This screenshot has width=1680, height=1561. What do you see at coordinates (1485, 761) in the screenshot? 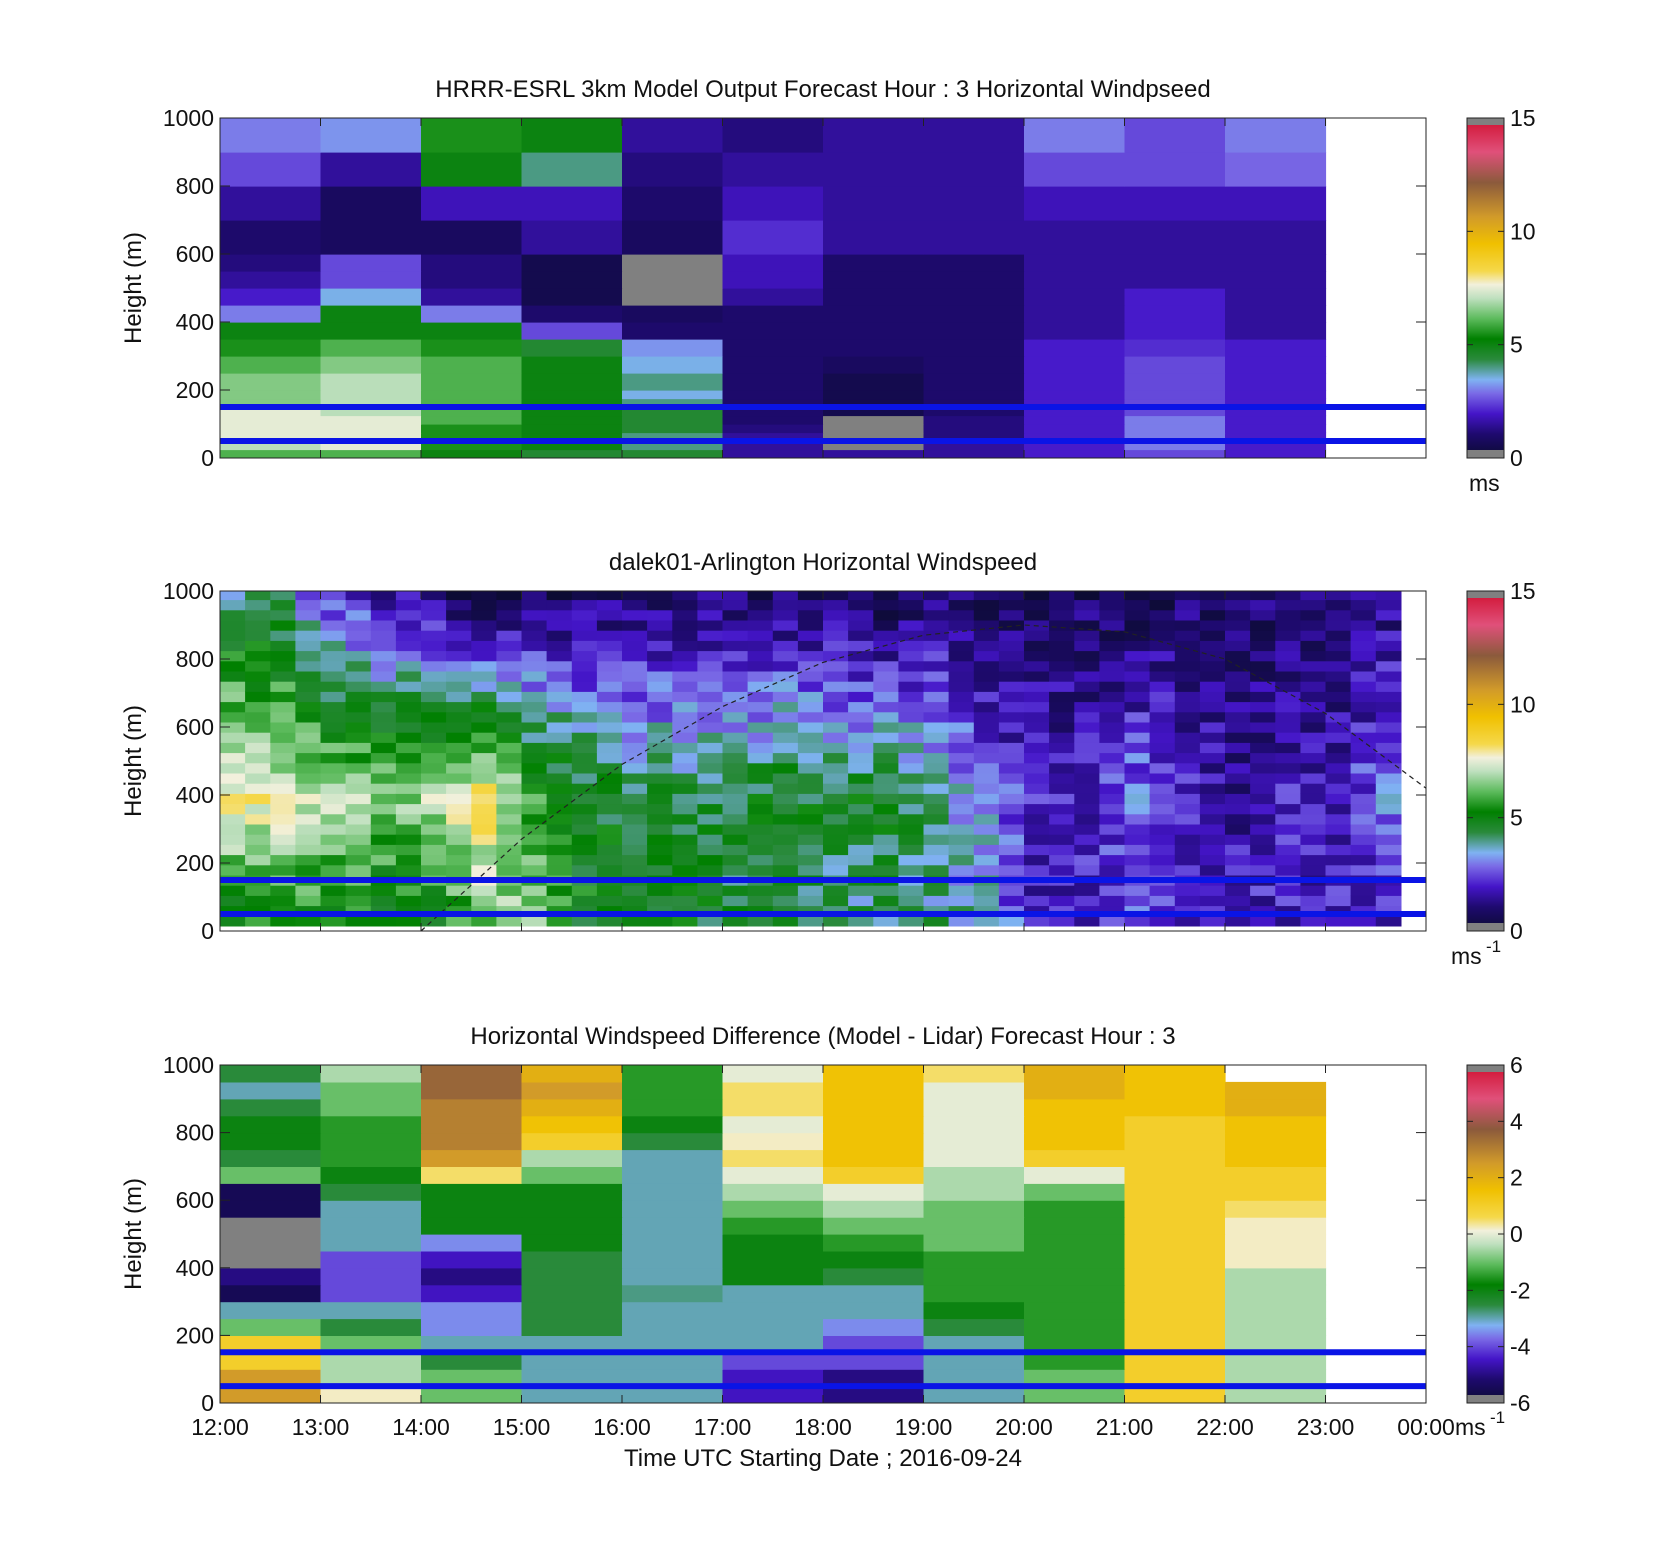
I see `colorbar-gradient` at bounding box center [1485, 761].